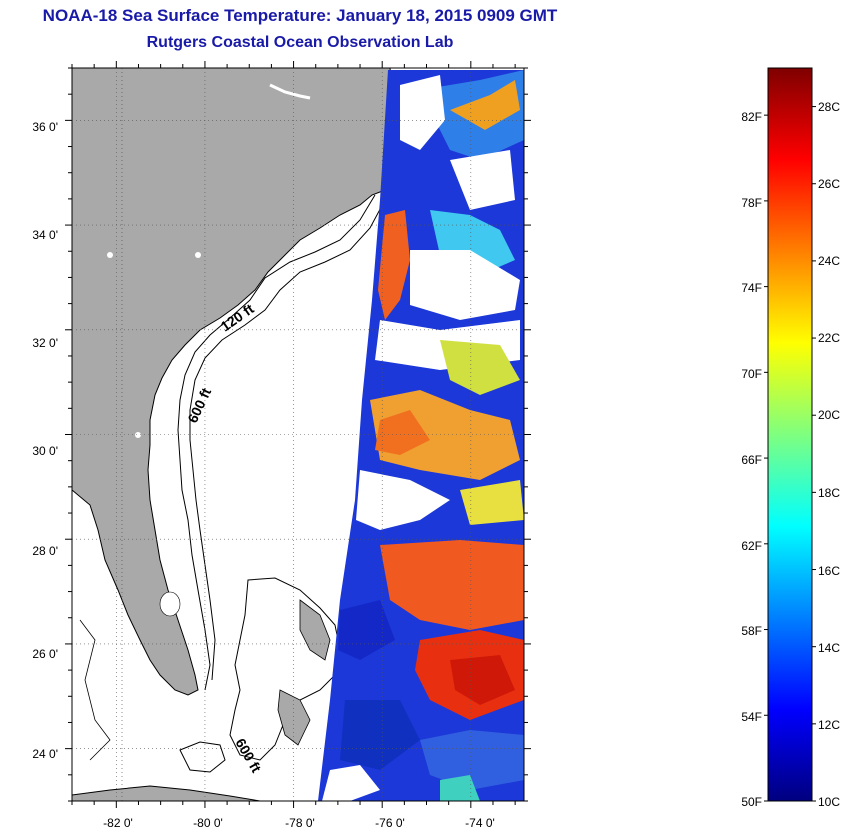 The image size is (849, 832). Describe the element at coordinates (829, 648) in the screenshot. I see `colorbar-c-label: 14C` at that location.